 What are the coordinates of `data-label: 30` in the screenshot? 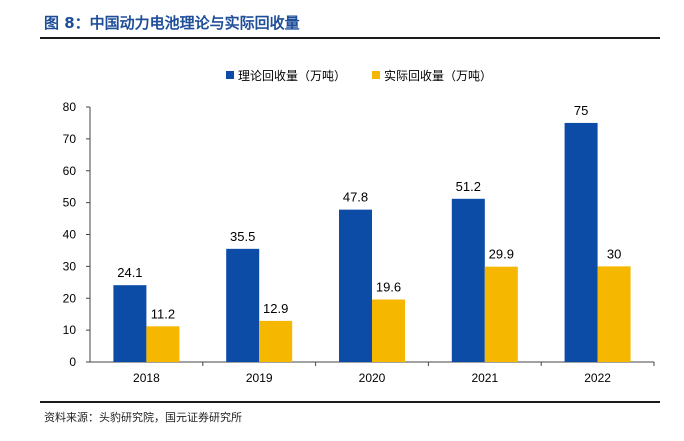 It's located at (614, 253).